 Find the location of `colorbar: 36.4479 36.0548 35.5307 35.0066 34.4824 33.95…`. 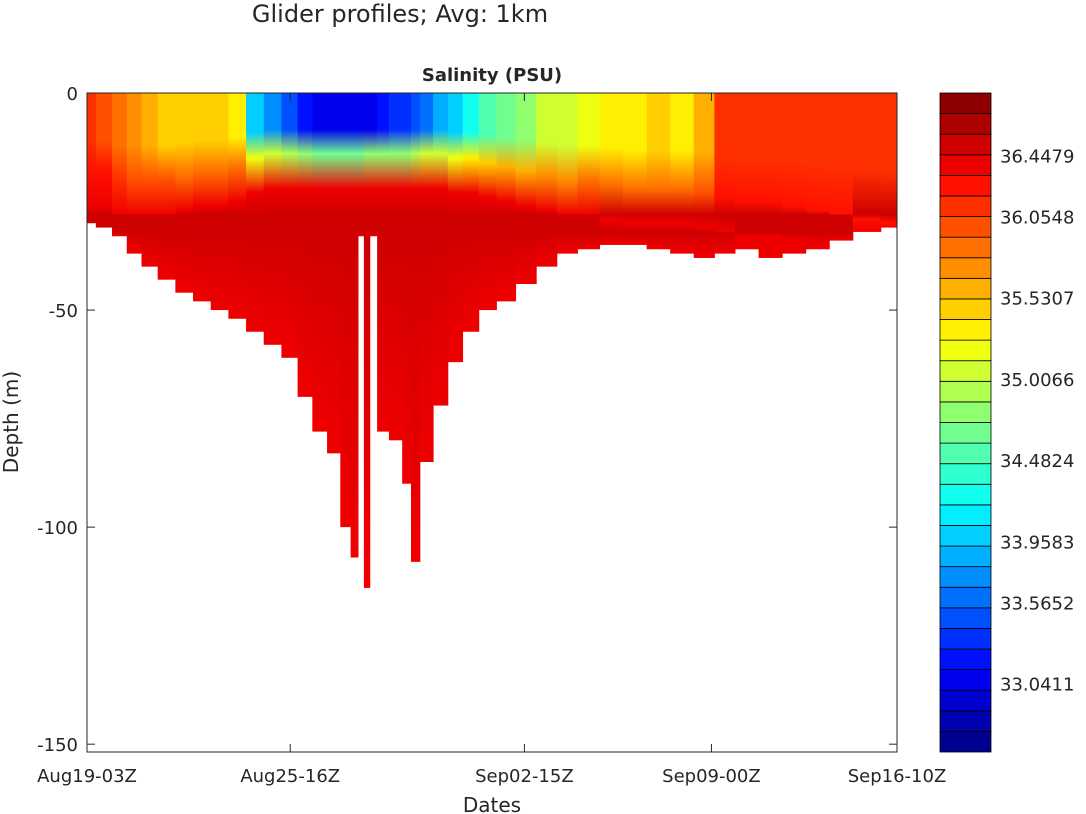

colorbar: 36.4479 36.0548 35.5307 35.0066 34.4824 33.95… is located at coordinates (1006, 422).